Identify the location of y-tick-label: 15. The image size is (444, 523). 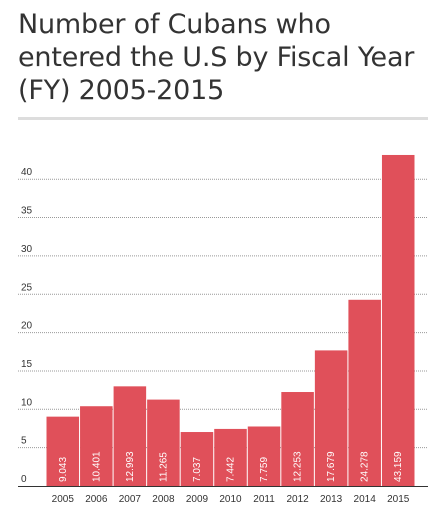
(27, 364).